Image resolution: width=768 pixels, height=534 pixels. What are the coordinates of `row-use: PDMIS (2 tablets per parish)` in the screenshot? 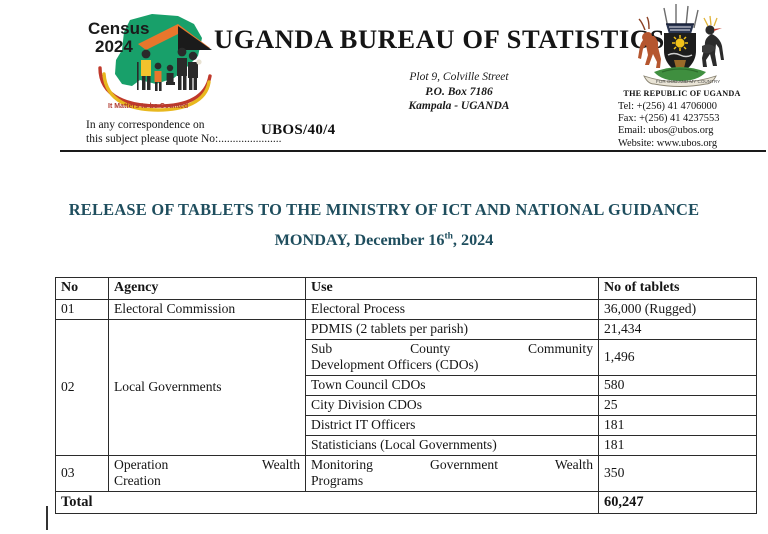 It's located at (452, 329).